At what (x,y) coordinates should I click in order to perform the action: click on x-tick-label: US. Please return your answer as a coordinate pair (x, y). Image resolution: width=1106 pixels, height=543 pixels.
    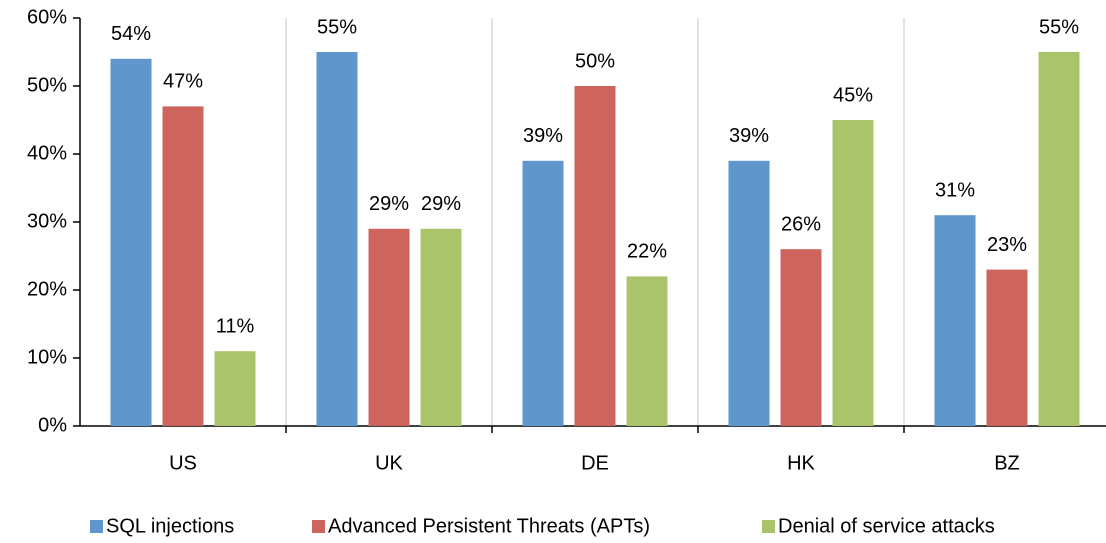
    Looking at the image, I should click on (183, 463).